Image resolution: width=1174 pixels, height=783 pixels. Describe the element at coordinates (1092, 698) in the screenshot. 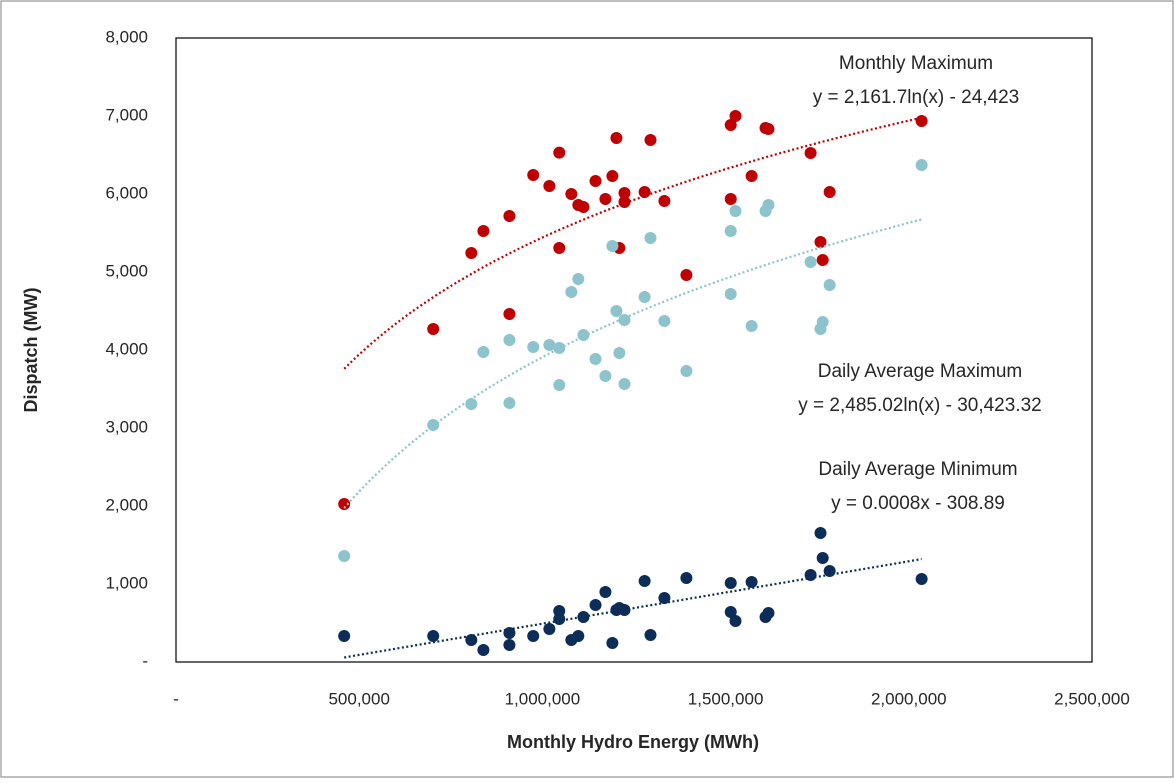

I see `x-tick-label: 2,500,000` at that location.